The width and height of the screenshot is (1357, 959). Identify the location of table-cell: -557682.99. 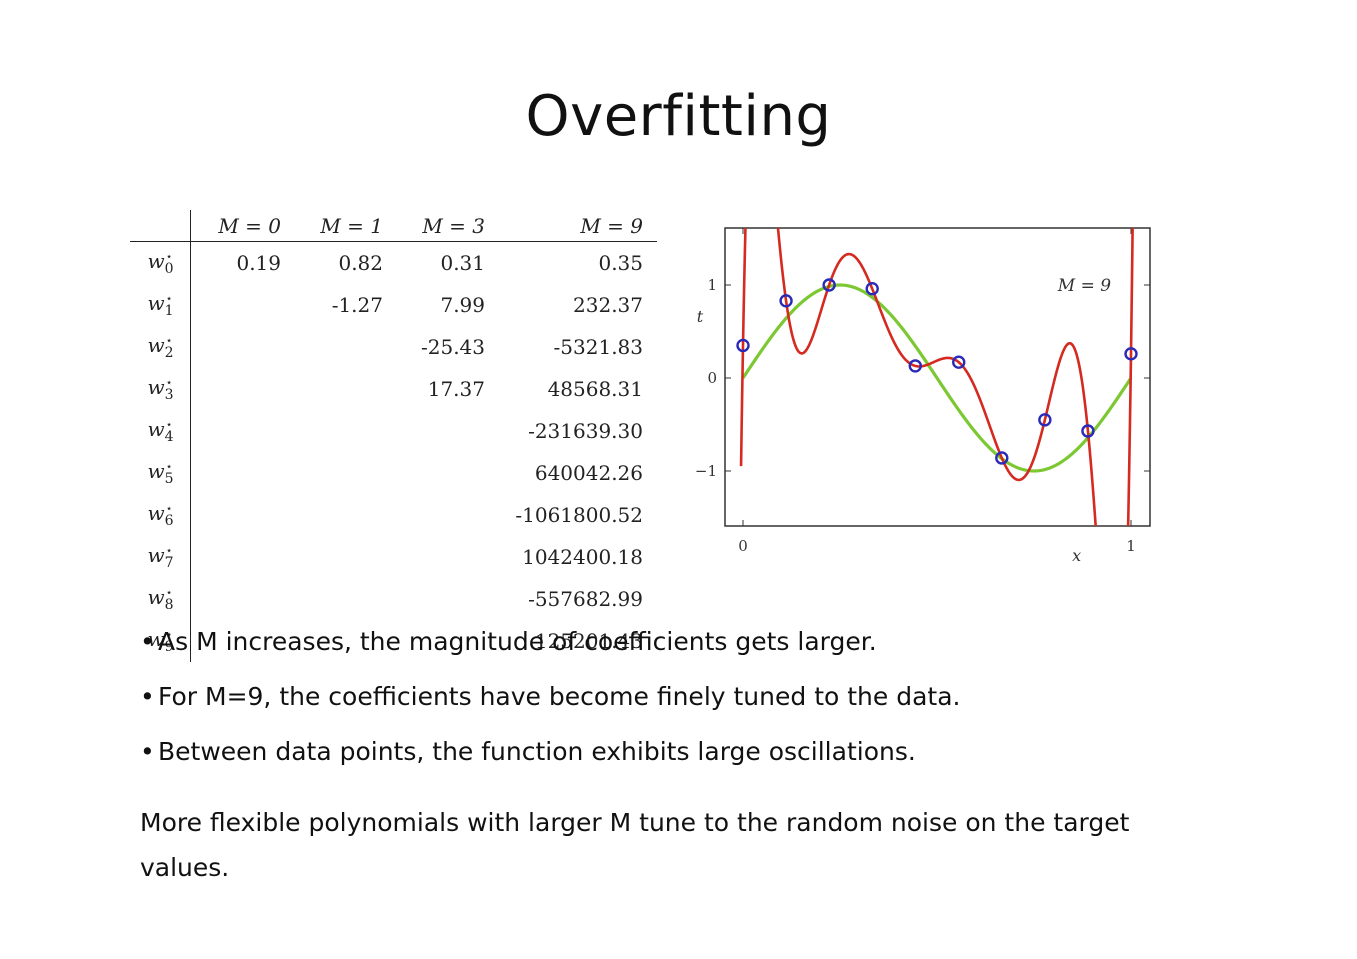
(585, 599).